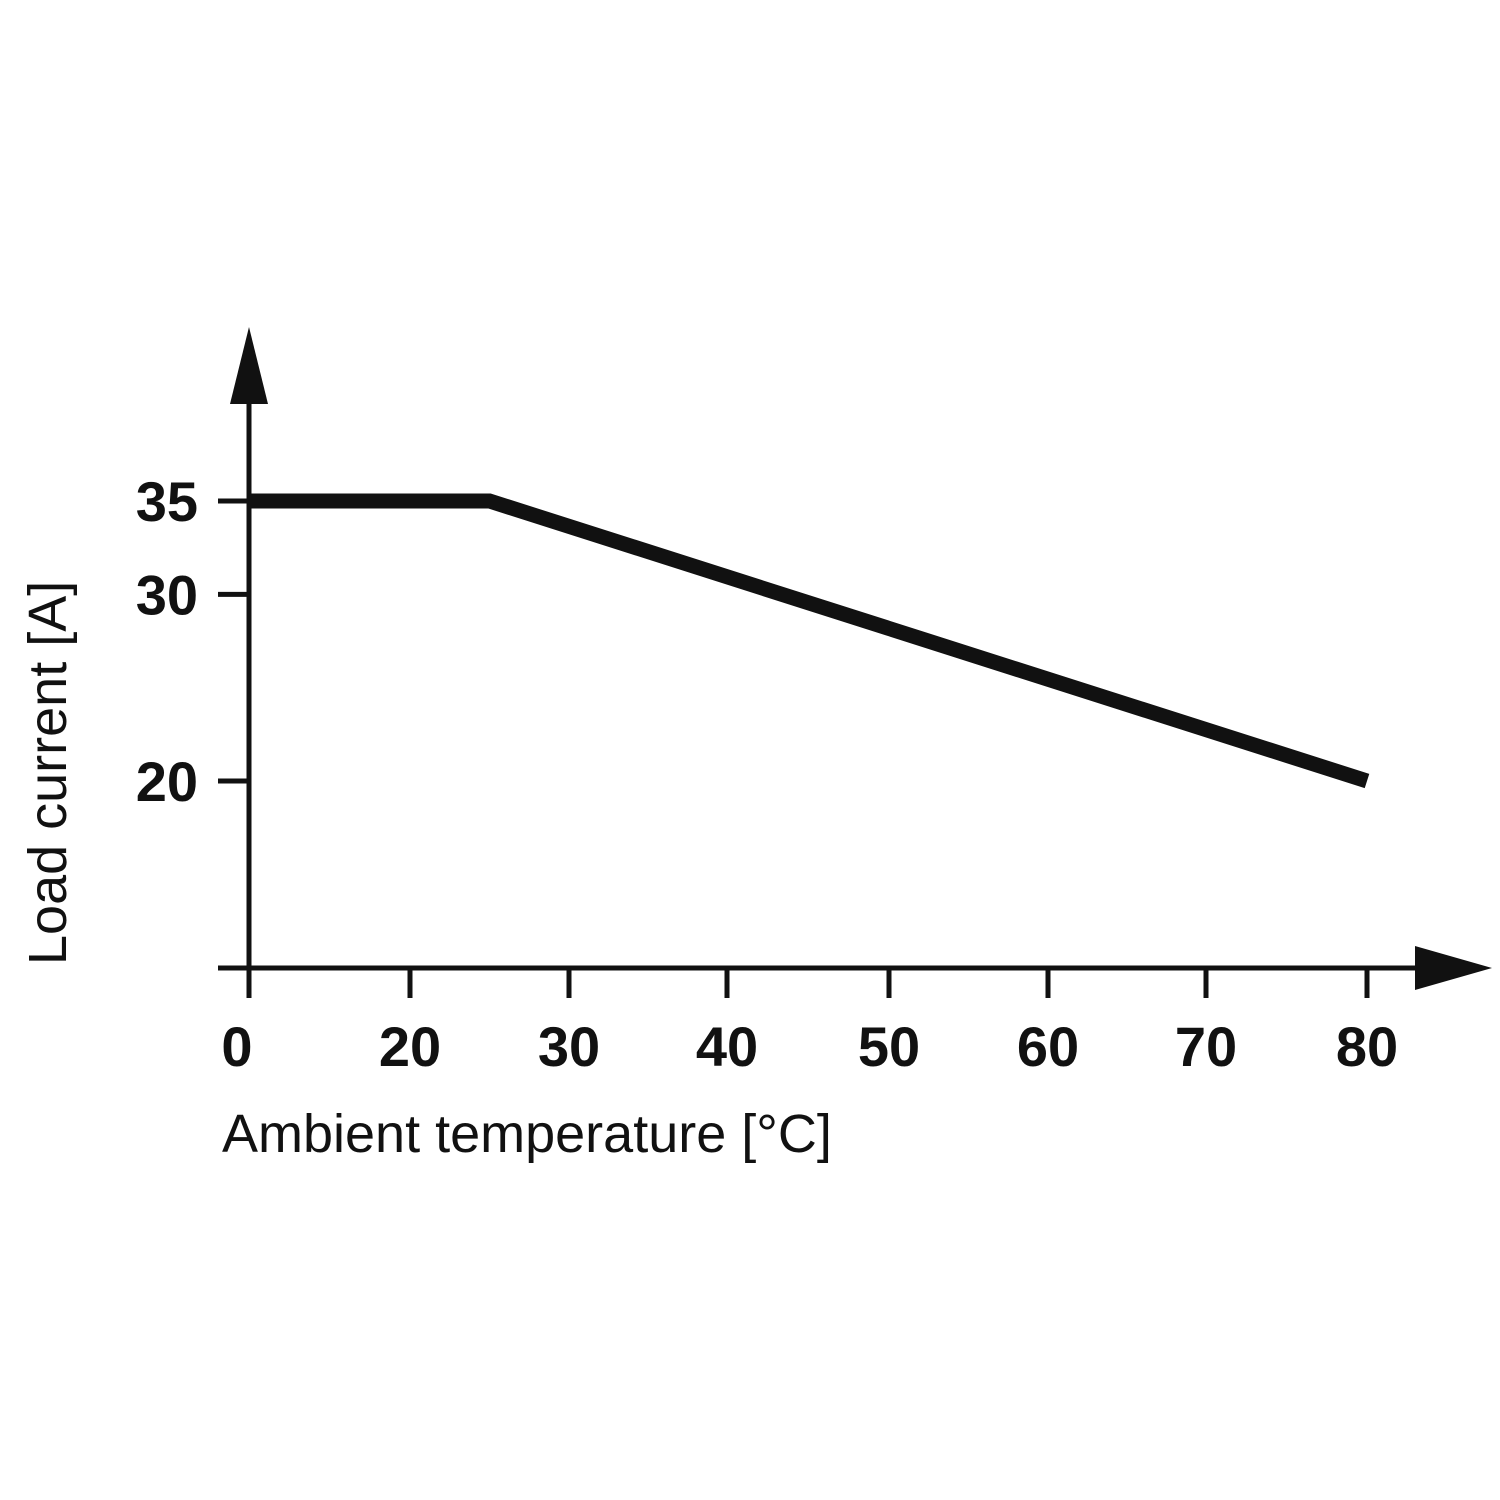 Image resolution: width=1500 pixels, height=1500 pixels. I want to click on series-group, so click(809, 641).